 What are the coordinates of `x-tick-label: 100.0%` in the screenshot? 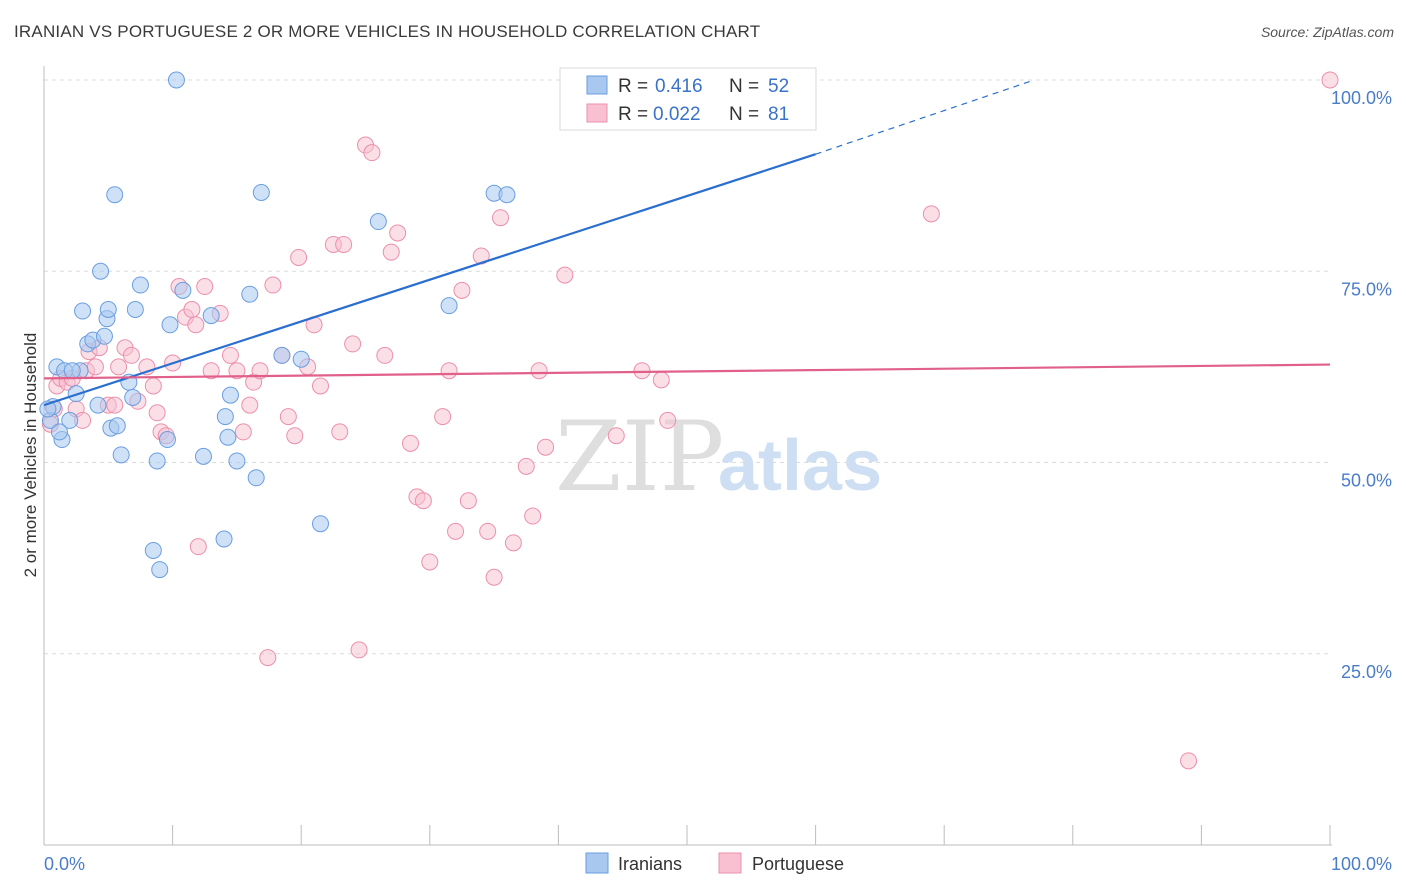 It's located at (1361, 864).